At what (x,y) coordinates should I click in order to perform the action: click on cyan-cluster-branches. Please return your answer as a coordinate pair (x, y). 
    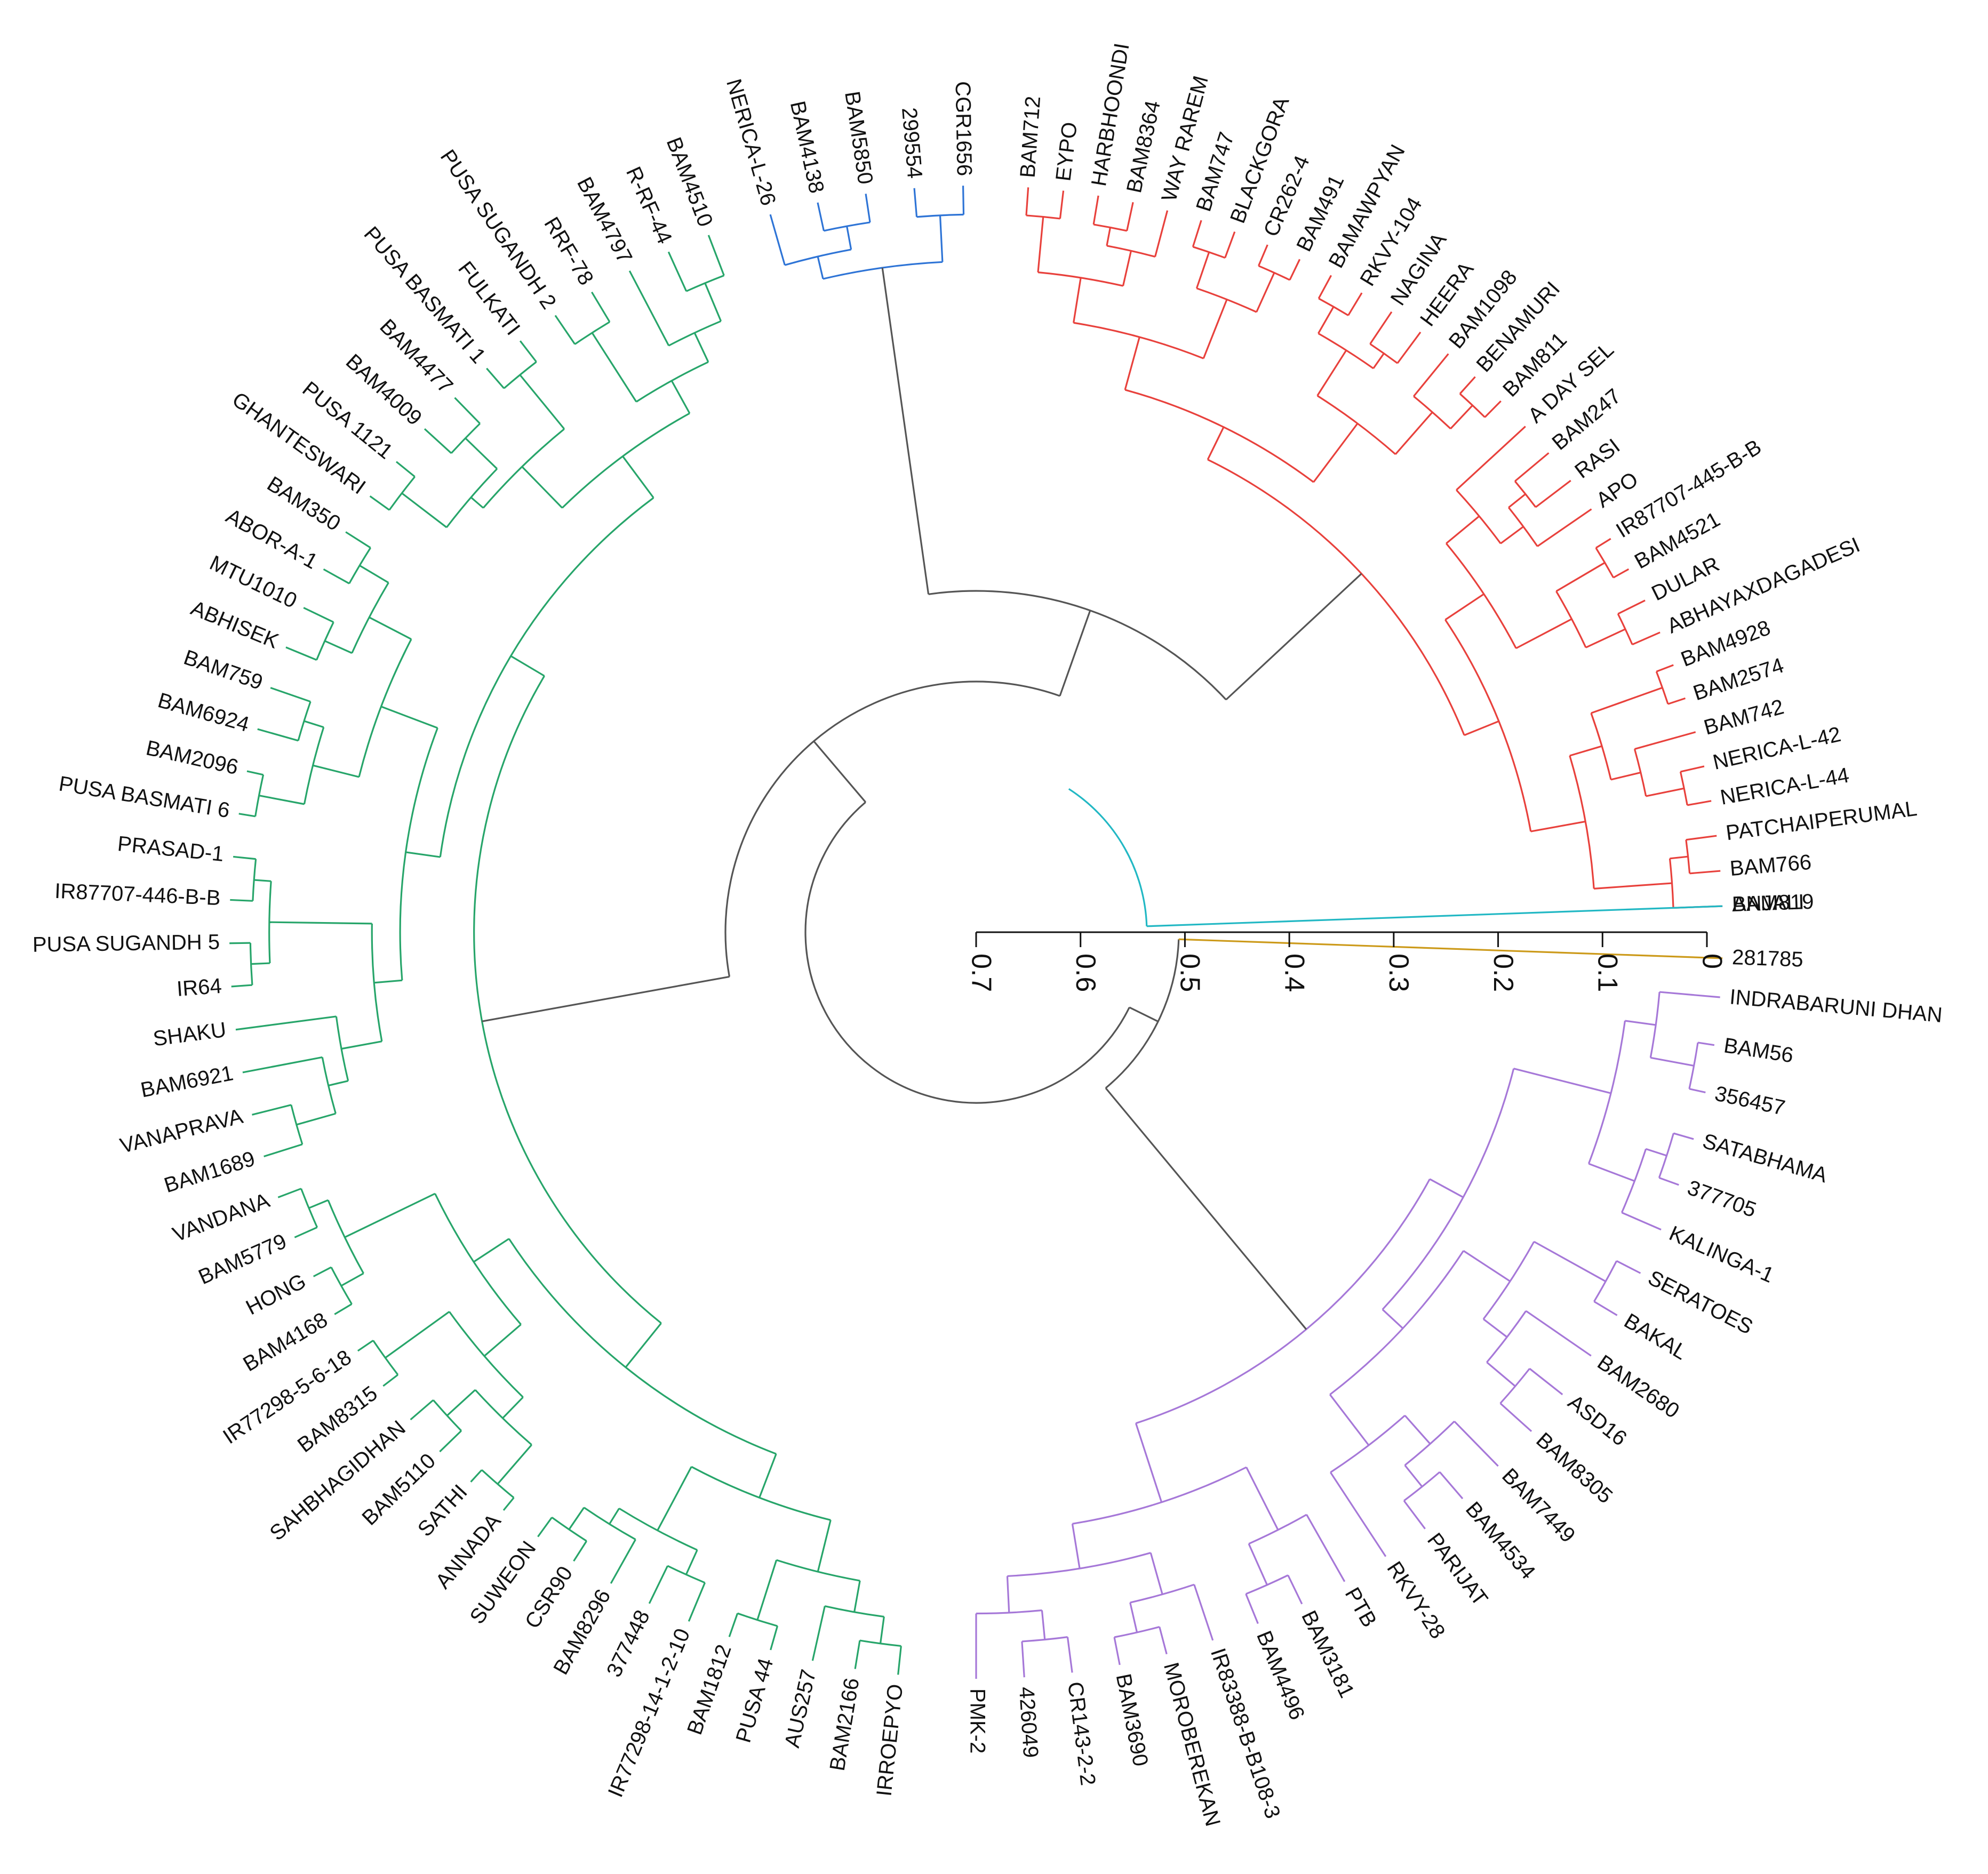
    Looking at the image, I should click on (1395, 858).